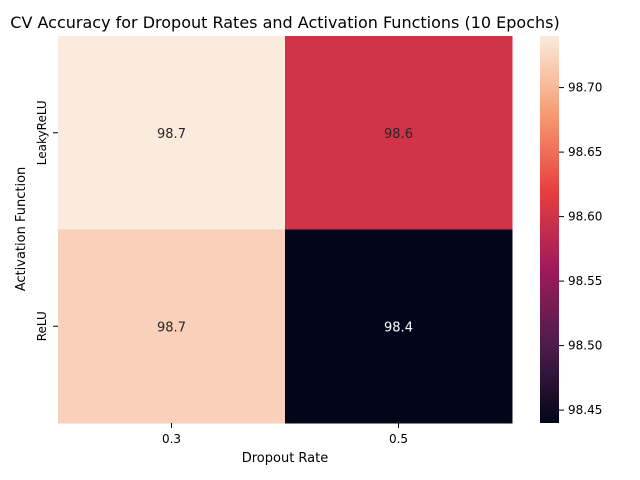 This screenshot has height=480, width=640. I want to click on y-tick-label: ReLU, so click(42, 326).